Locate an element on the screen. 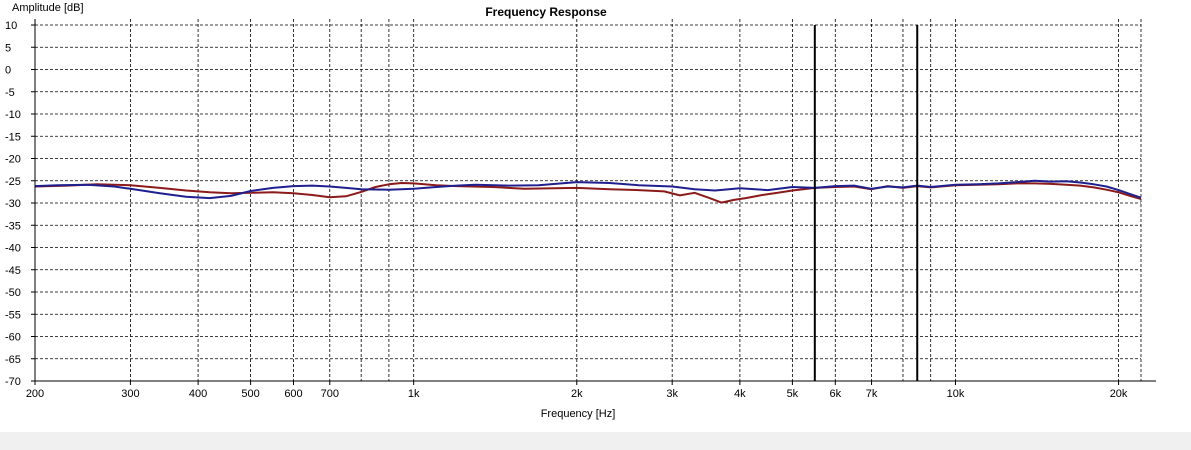  x-tick-label: 400 is located at coordinates (198, 394).